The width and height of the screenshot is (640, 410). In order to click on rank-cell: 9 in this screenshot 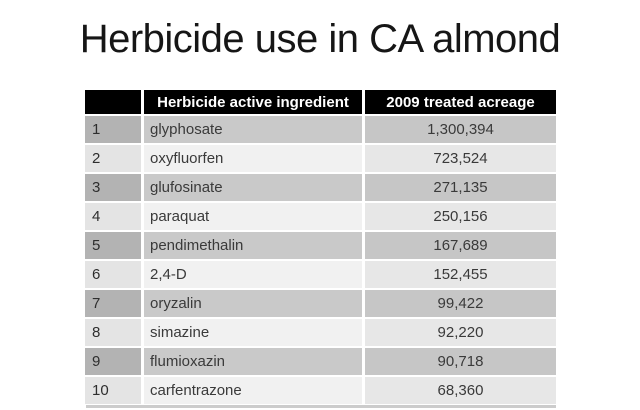, I will do `click(113, 361)`.